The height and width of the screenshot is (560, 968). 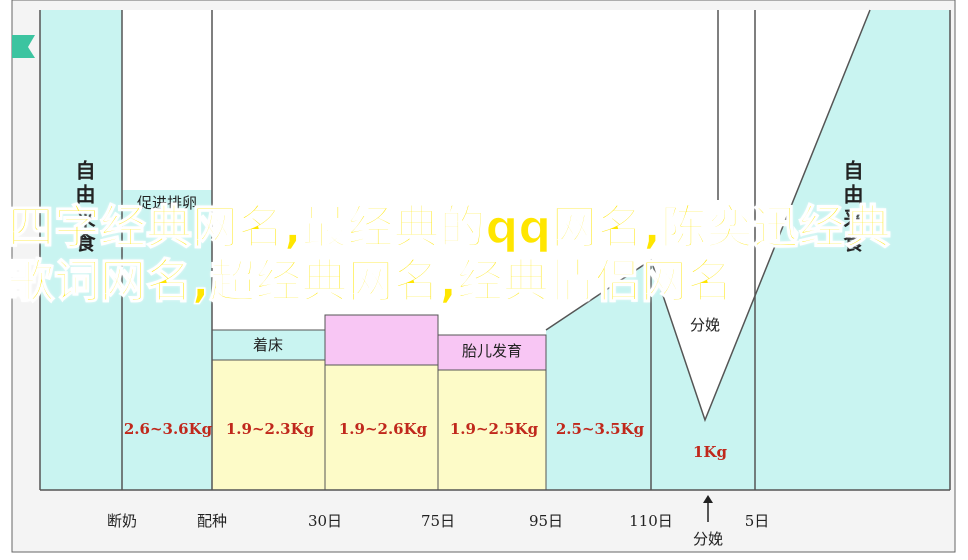 I want to click on weight: 1.9~2.5Kg, so click(x=494, y=429).